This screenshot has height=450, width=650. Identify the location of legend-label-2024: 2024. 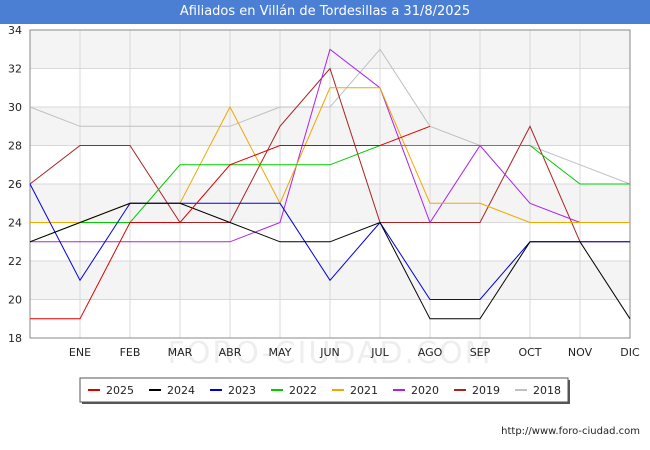
(181, 390).